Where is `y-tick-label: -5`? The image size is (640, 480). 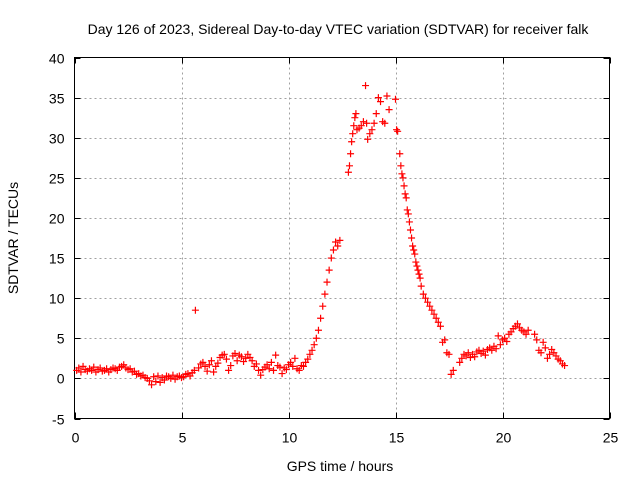
y-tick-label: -5 is located at coordinates (58, 420).